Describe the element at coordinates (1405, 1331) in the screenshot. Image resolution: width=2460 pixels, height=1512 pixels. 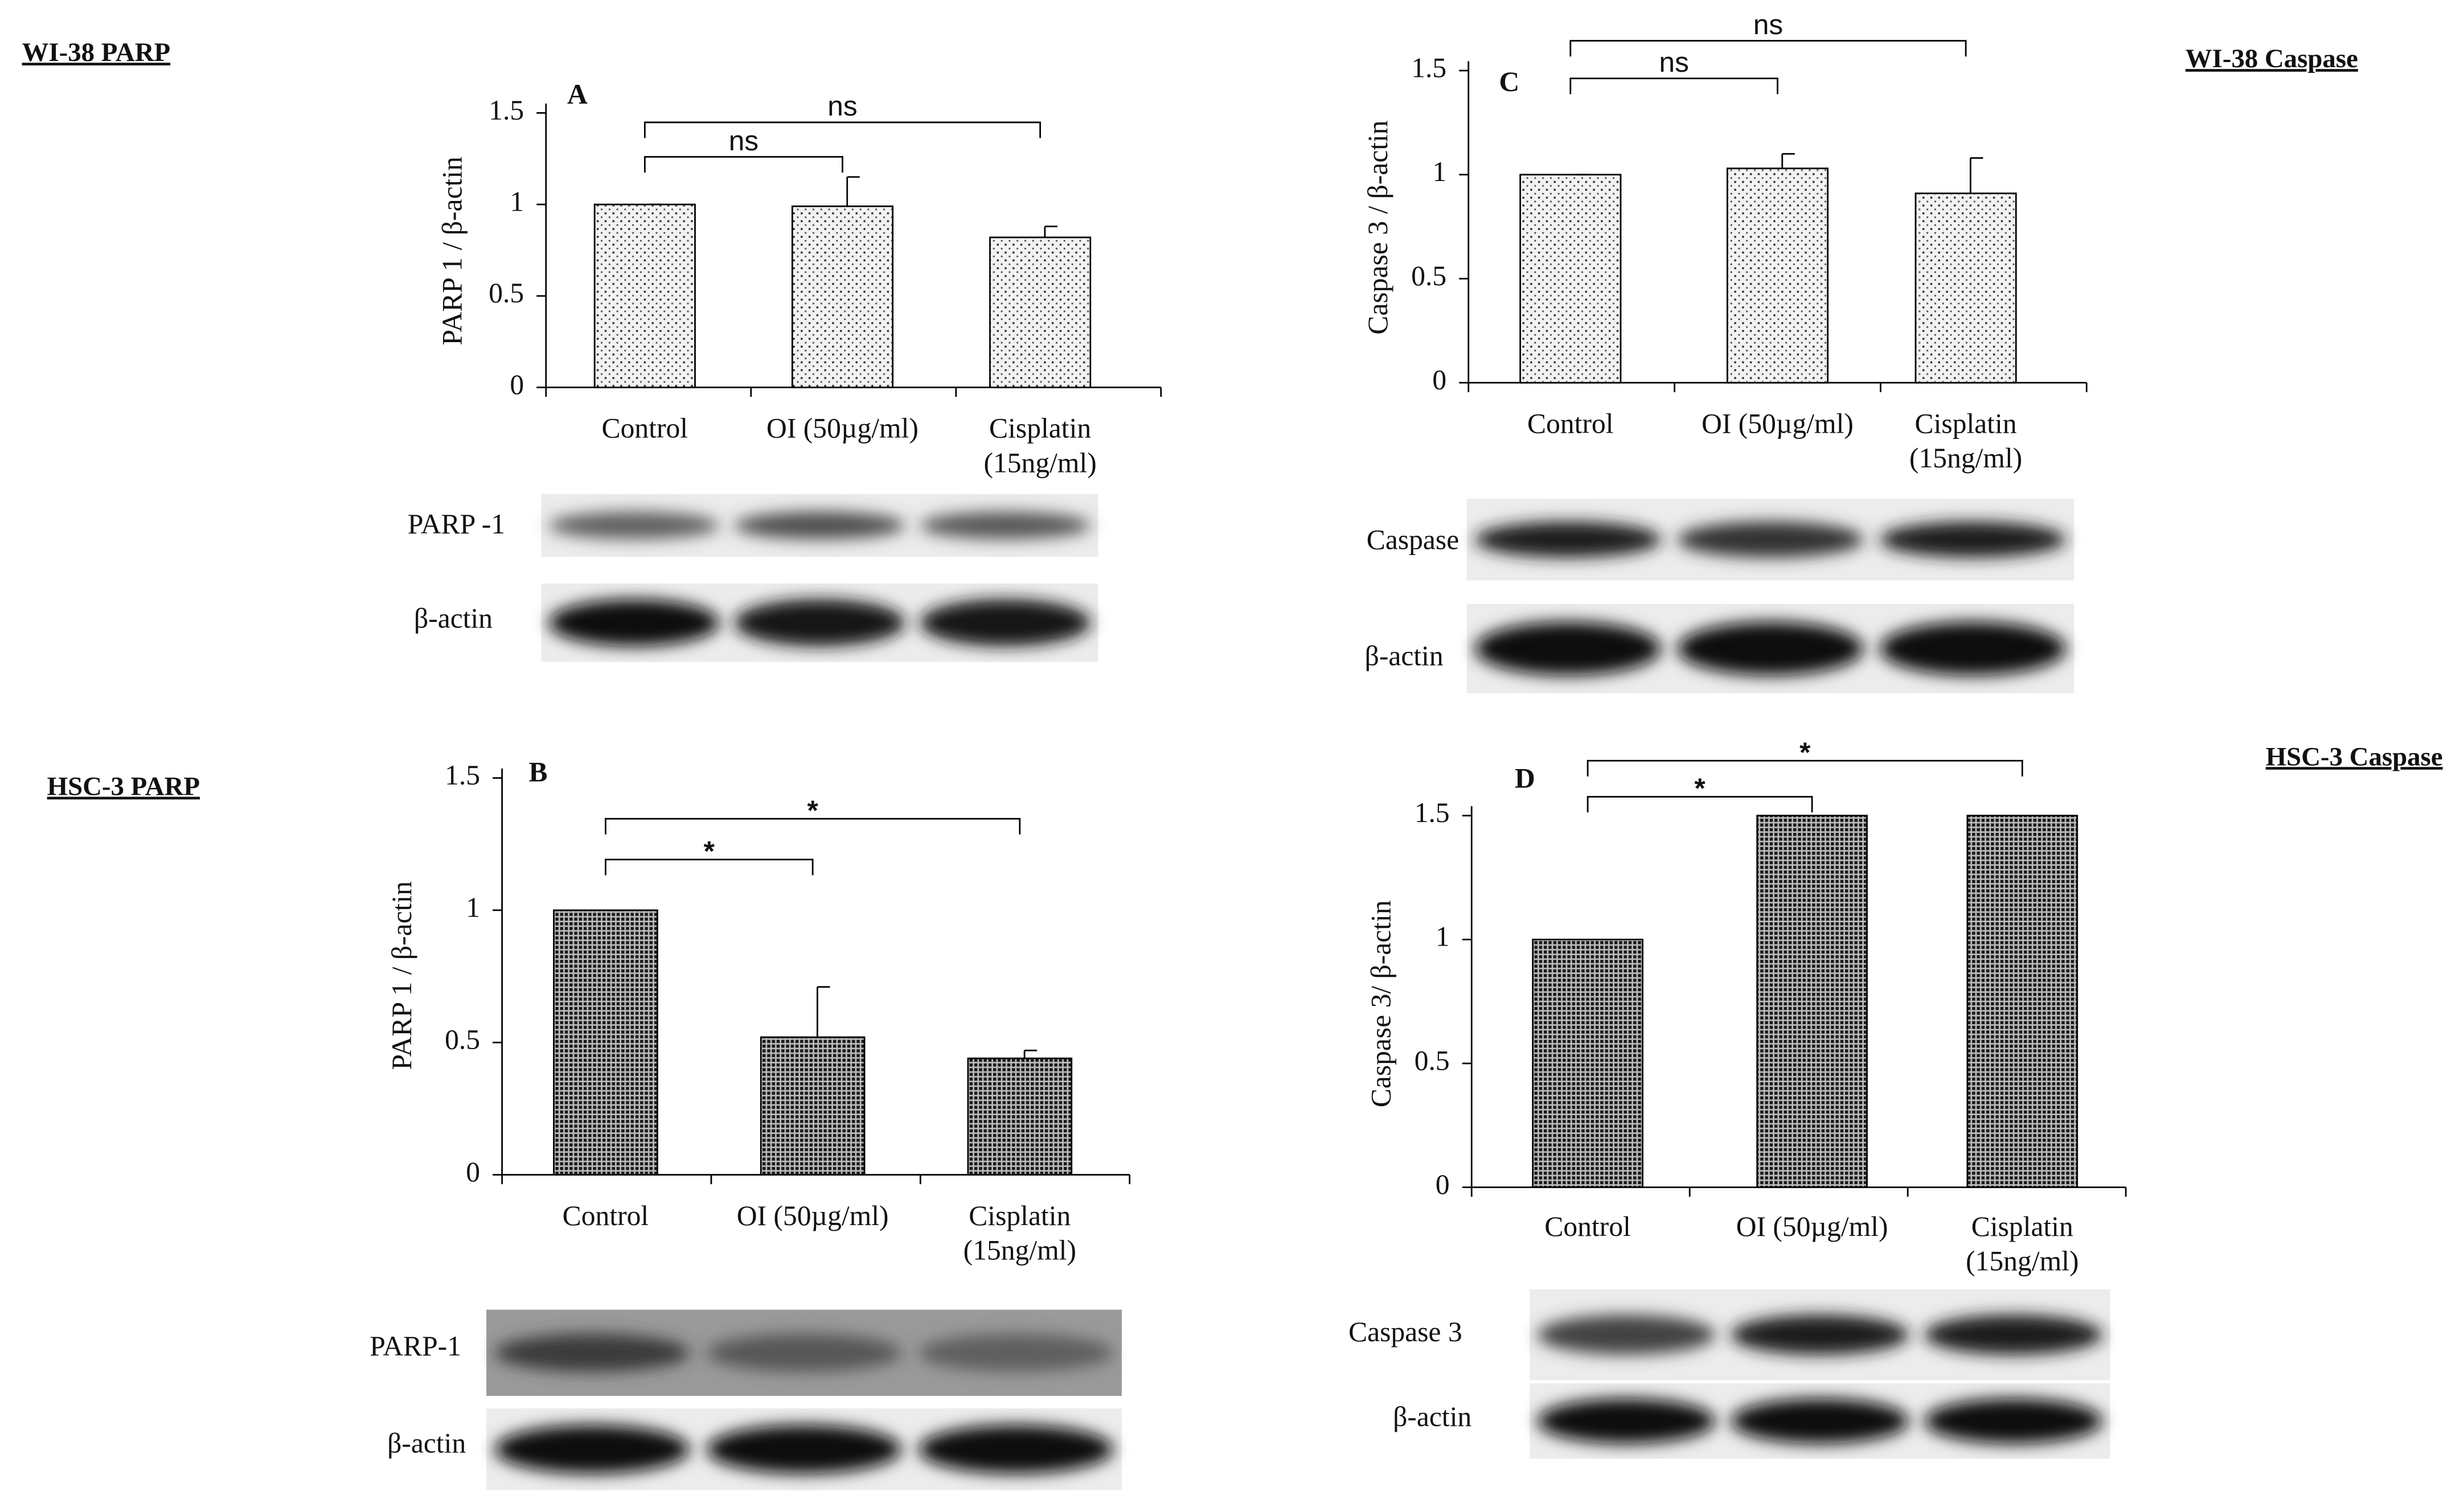
I see `blot-label: Caspase 3` at that location.